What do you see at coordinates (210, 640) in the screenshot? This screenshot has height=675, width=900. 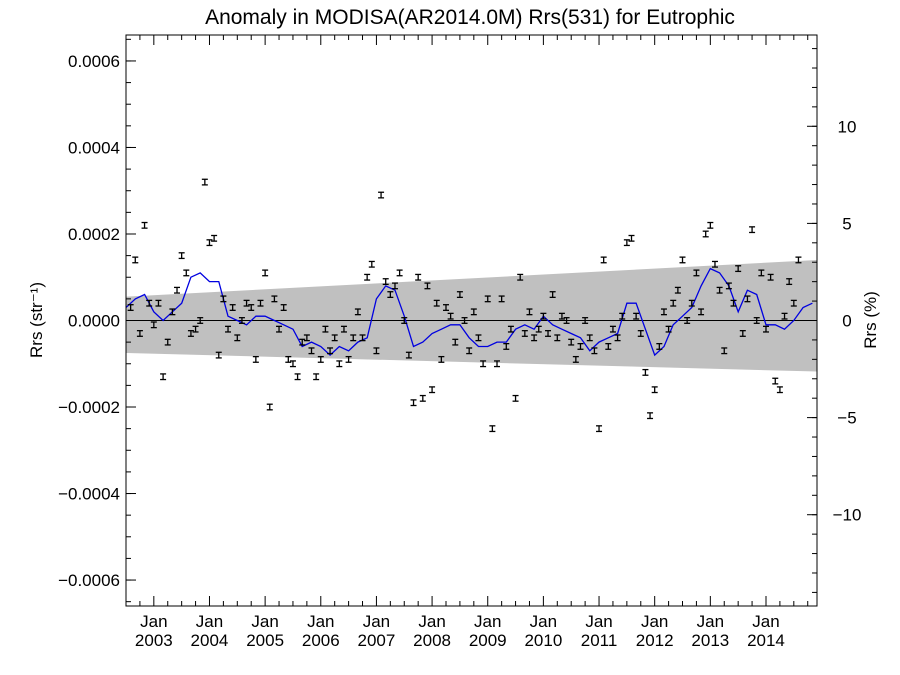 I see `x-tick-label-year: 2004` at bounding box center [210, 640].